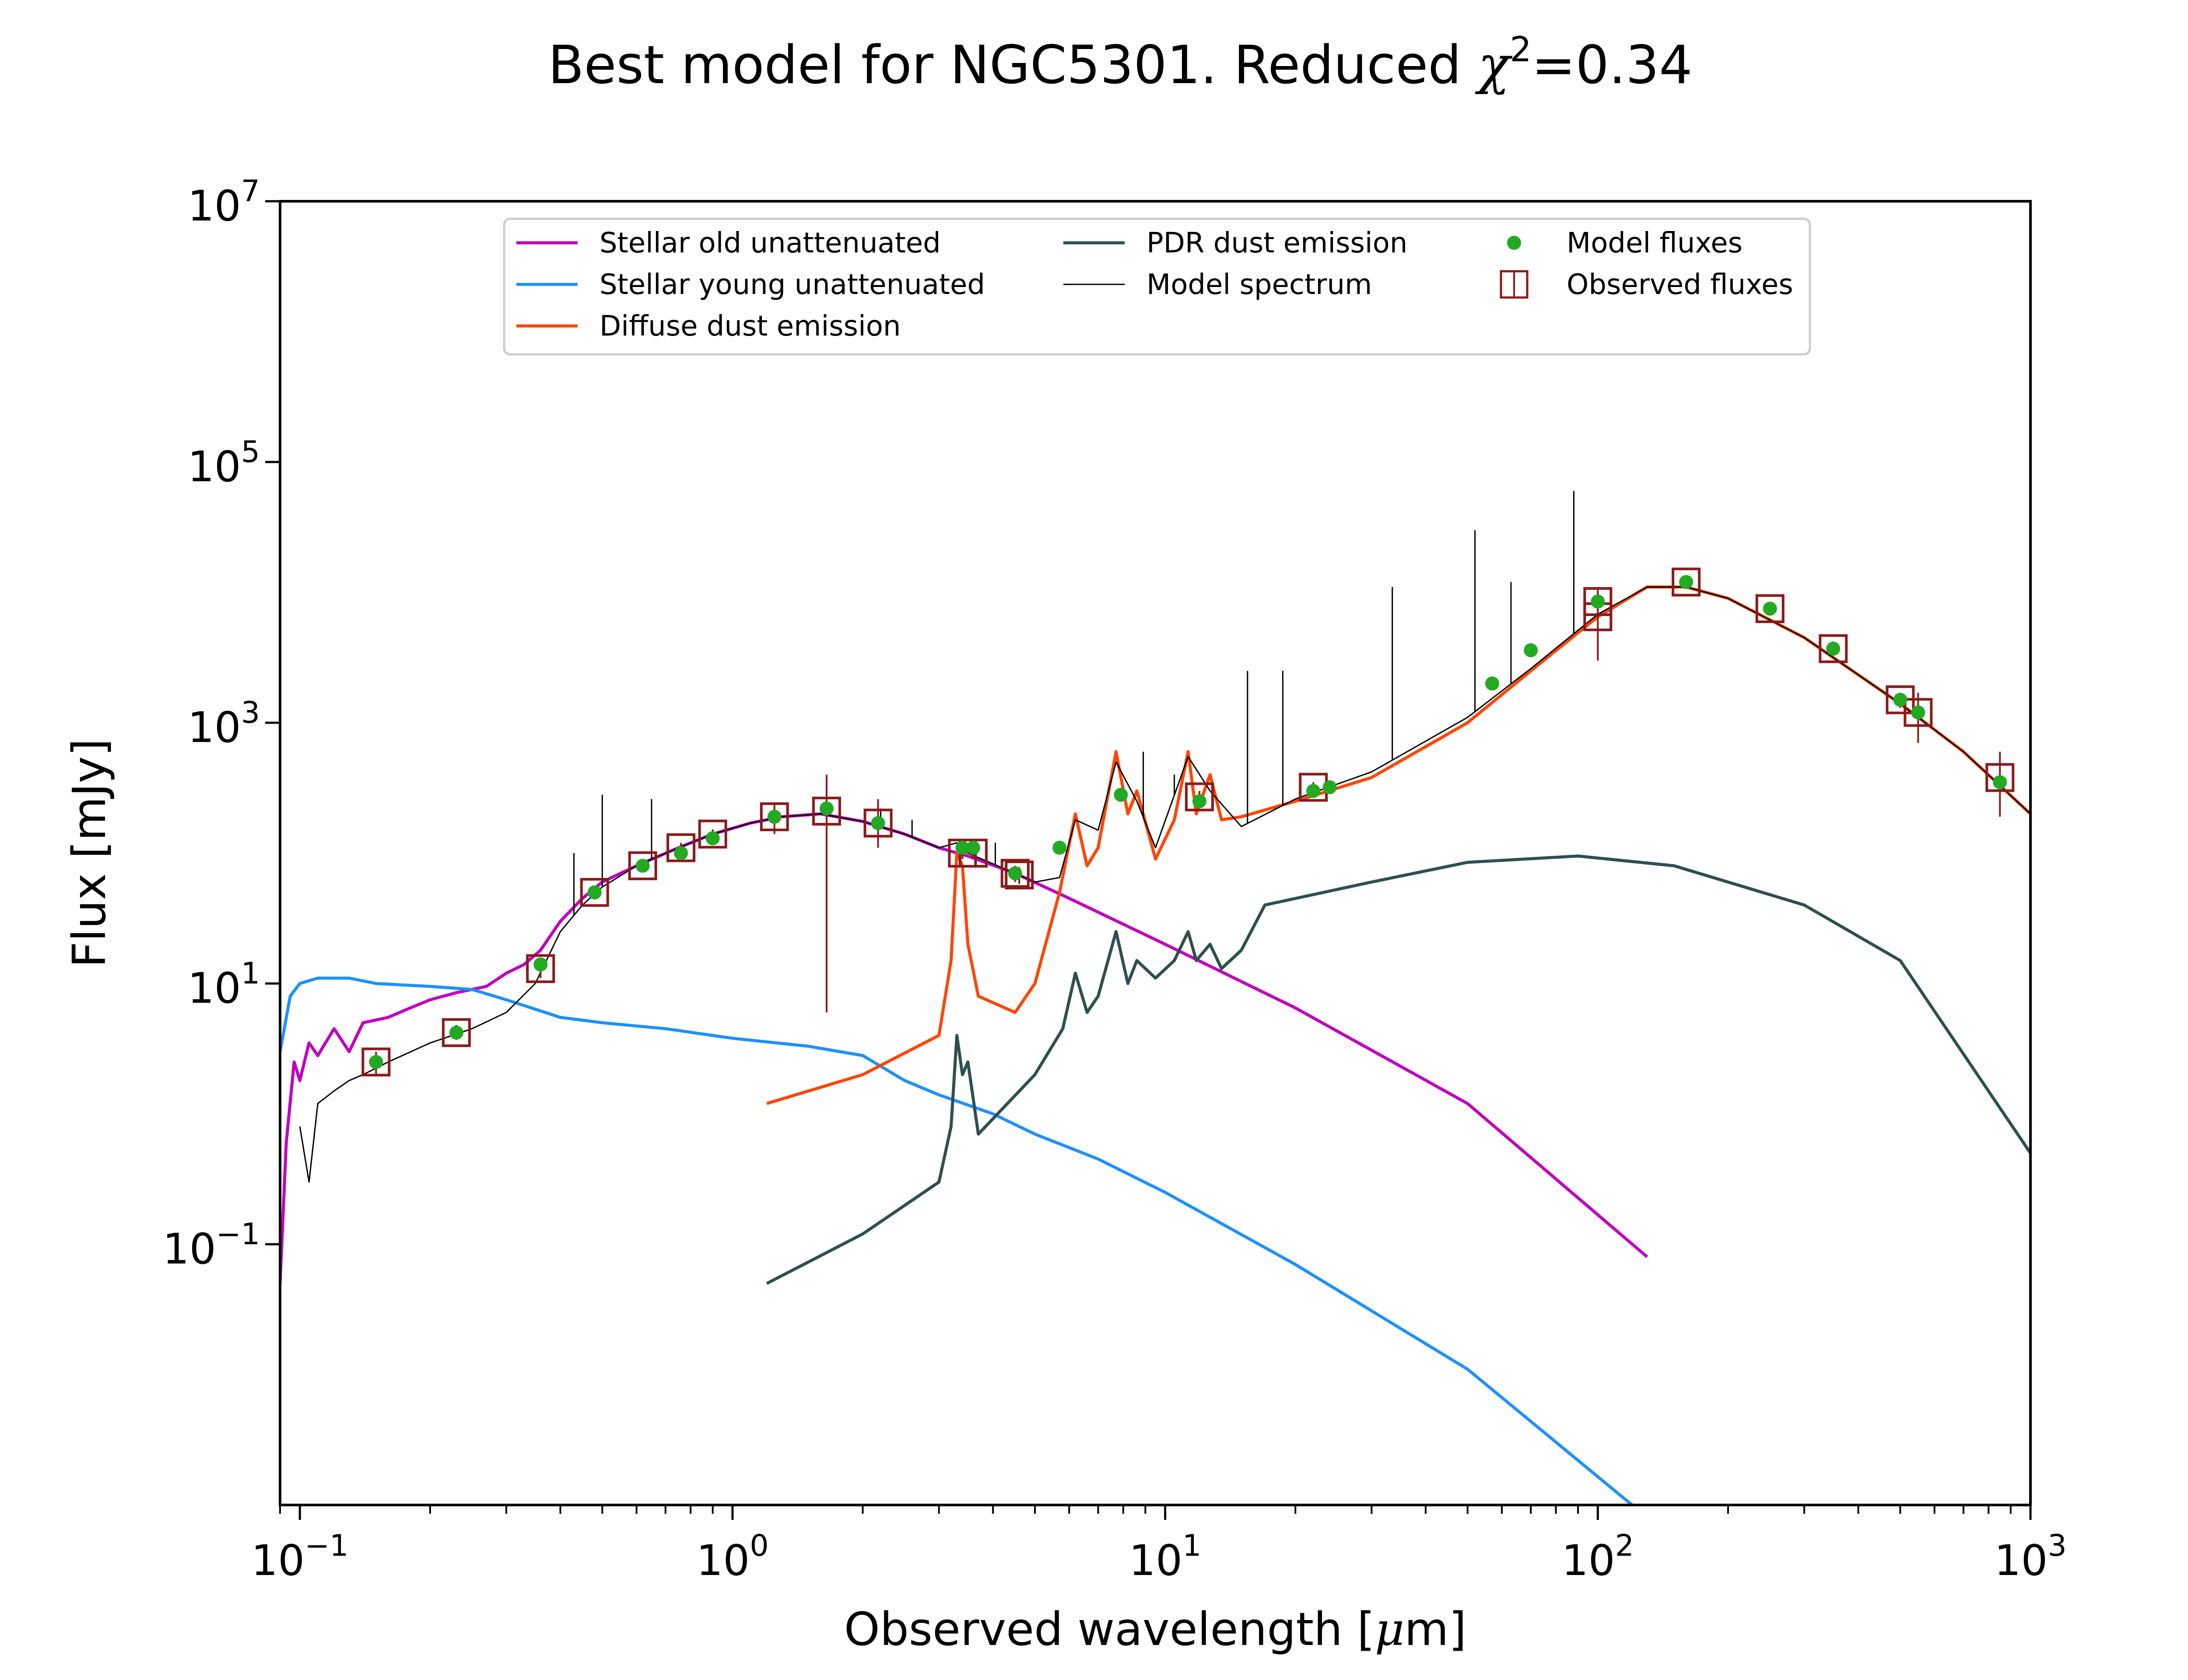  I want to click on legend-label: Model spectrum, so click(1259, 285).